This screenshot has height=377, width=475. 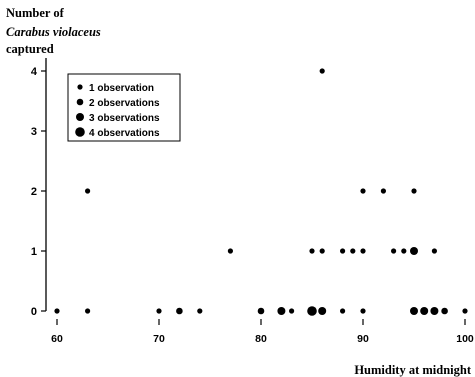 I want to click on y-axis-label-line-2: Carabus violaceus, so click(x=53, y=32).